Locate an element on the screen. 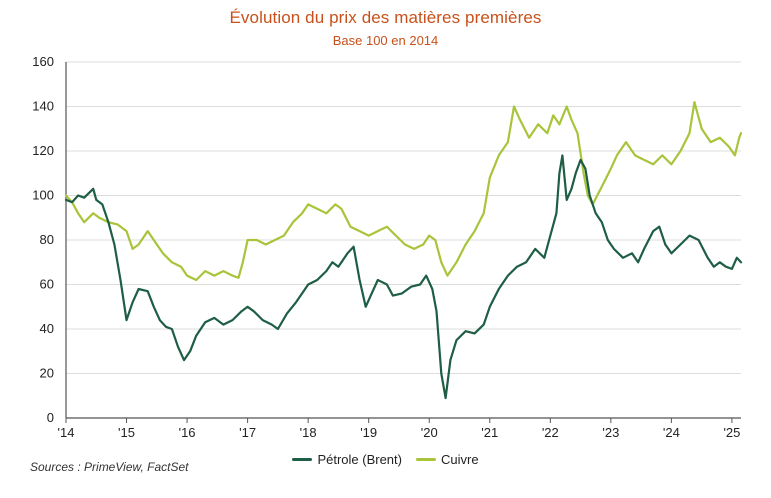  x-tick-label: '19 is located at coordinates (368, 432).